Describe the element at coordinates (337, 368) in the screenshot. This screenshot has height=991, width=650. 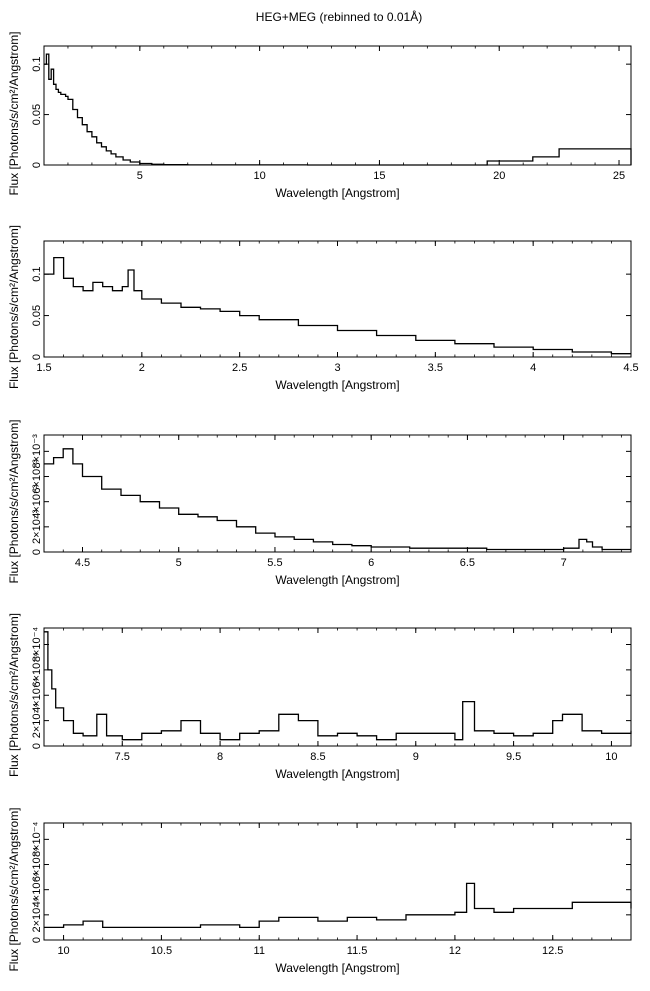
I see `x-tick-label: 3` at that location.